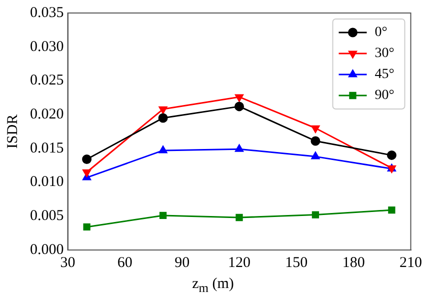 The width and height of the screenshot is (426, 300). Describe the element at coordinates (12, 131) in the screenshot. I see `y-axis-title: ISDR` at that location.